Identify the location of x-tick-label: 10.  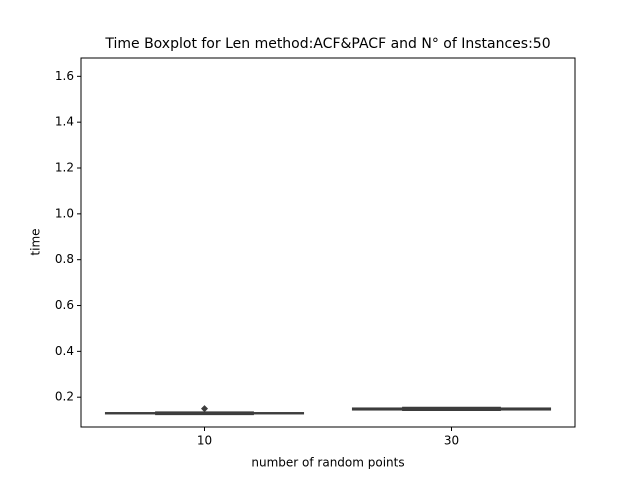
(204, 441).